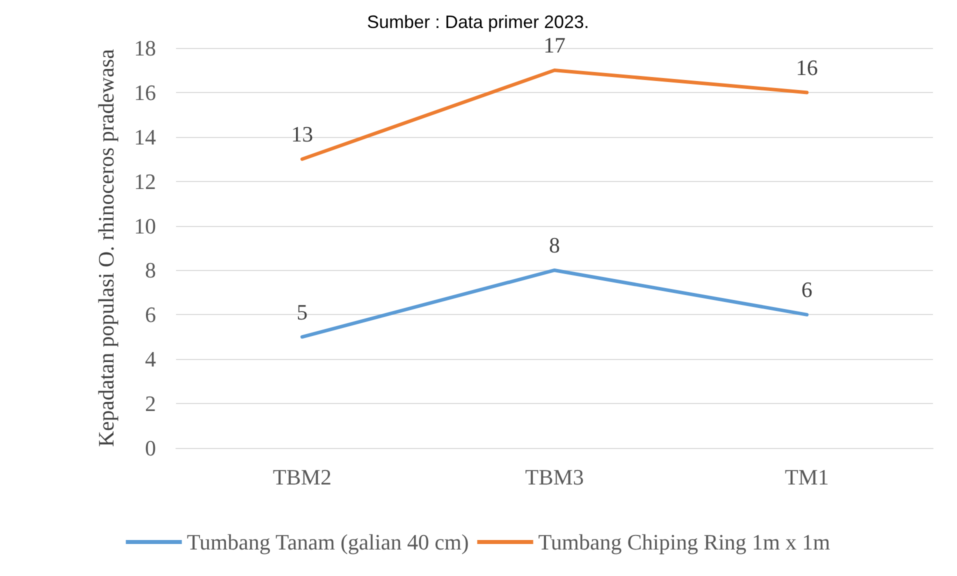  What do you see at coordinates (302, 134) in the screenshot?
I see `data-label: 13` at bounding box center [302, 134].